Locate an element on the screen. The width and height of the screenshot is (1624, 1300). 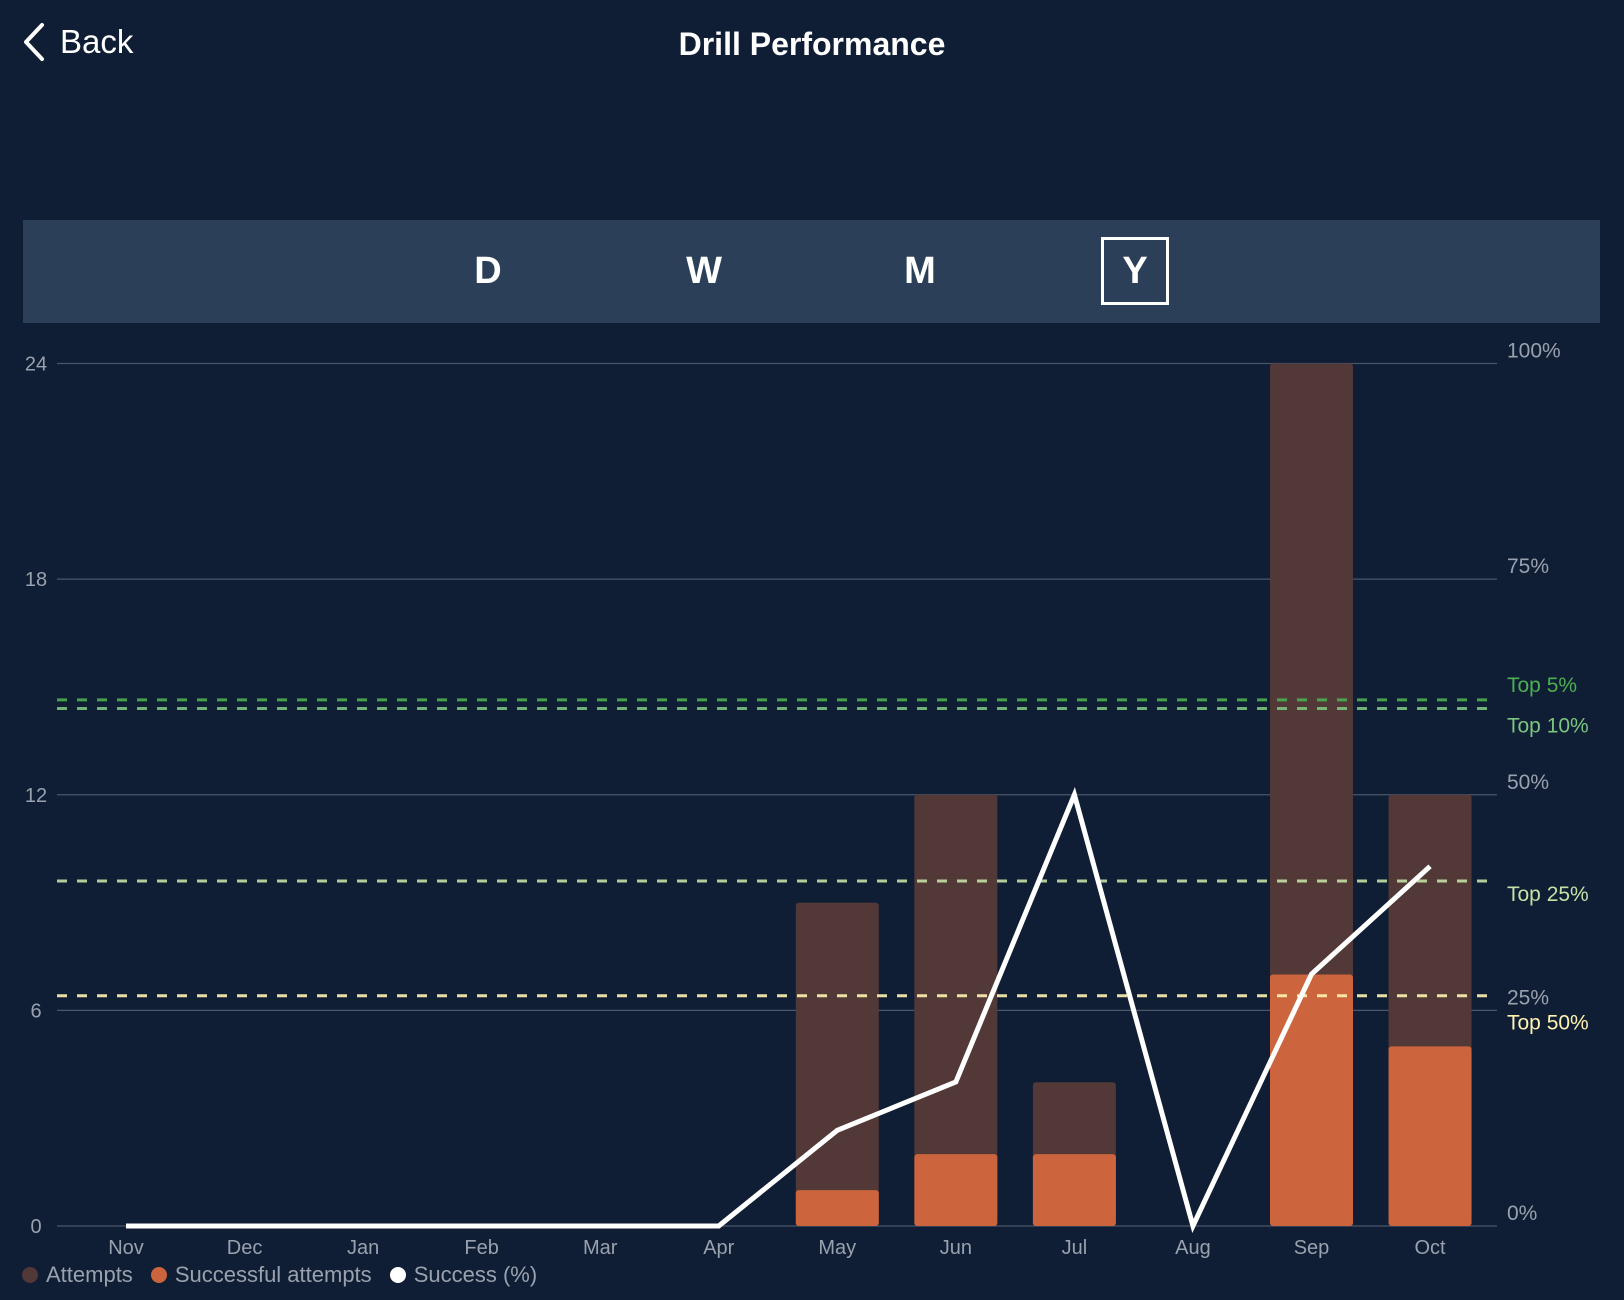
right-axis-tick: 50% is located at coordinates (1528, 782).